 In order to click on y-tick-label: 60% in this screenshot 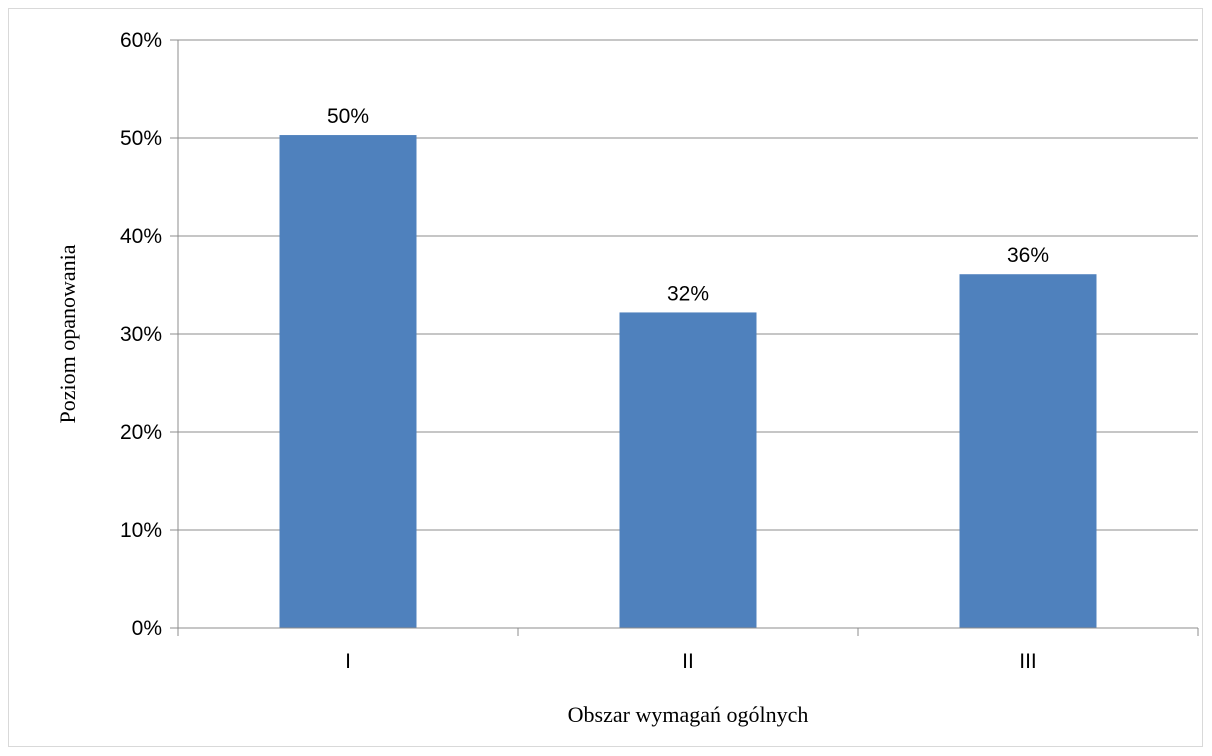, I will do `click(141, 40)`.